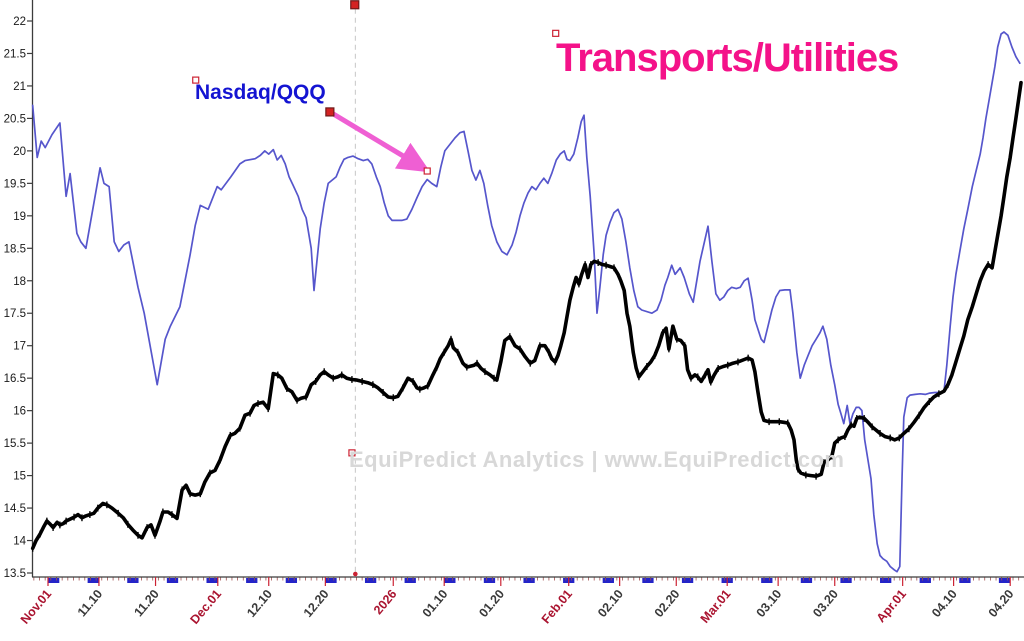 The image size is (1024, 641). I want to click on y-tick-label: 16, so click(19, 412).